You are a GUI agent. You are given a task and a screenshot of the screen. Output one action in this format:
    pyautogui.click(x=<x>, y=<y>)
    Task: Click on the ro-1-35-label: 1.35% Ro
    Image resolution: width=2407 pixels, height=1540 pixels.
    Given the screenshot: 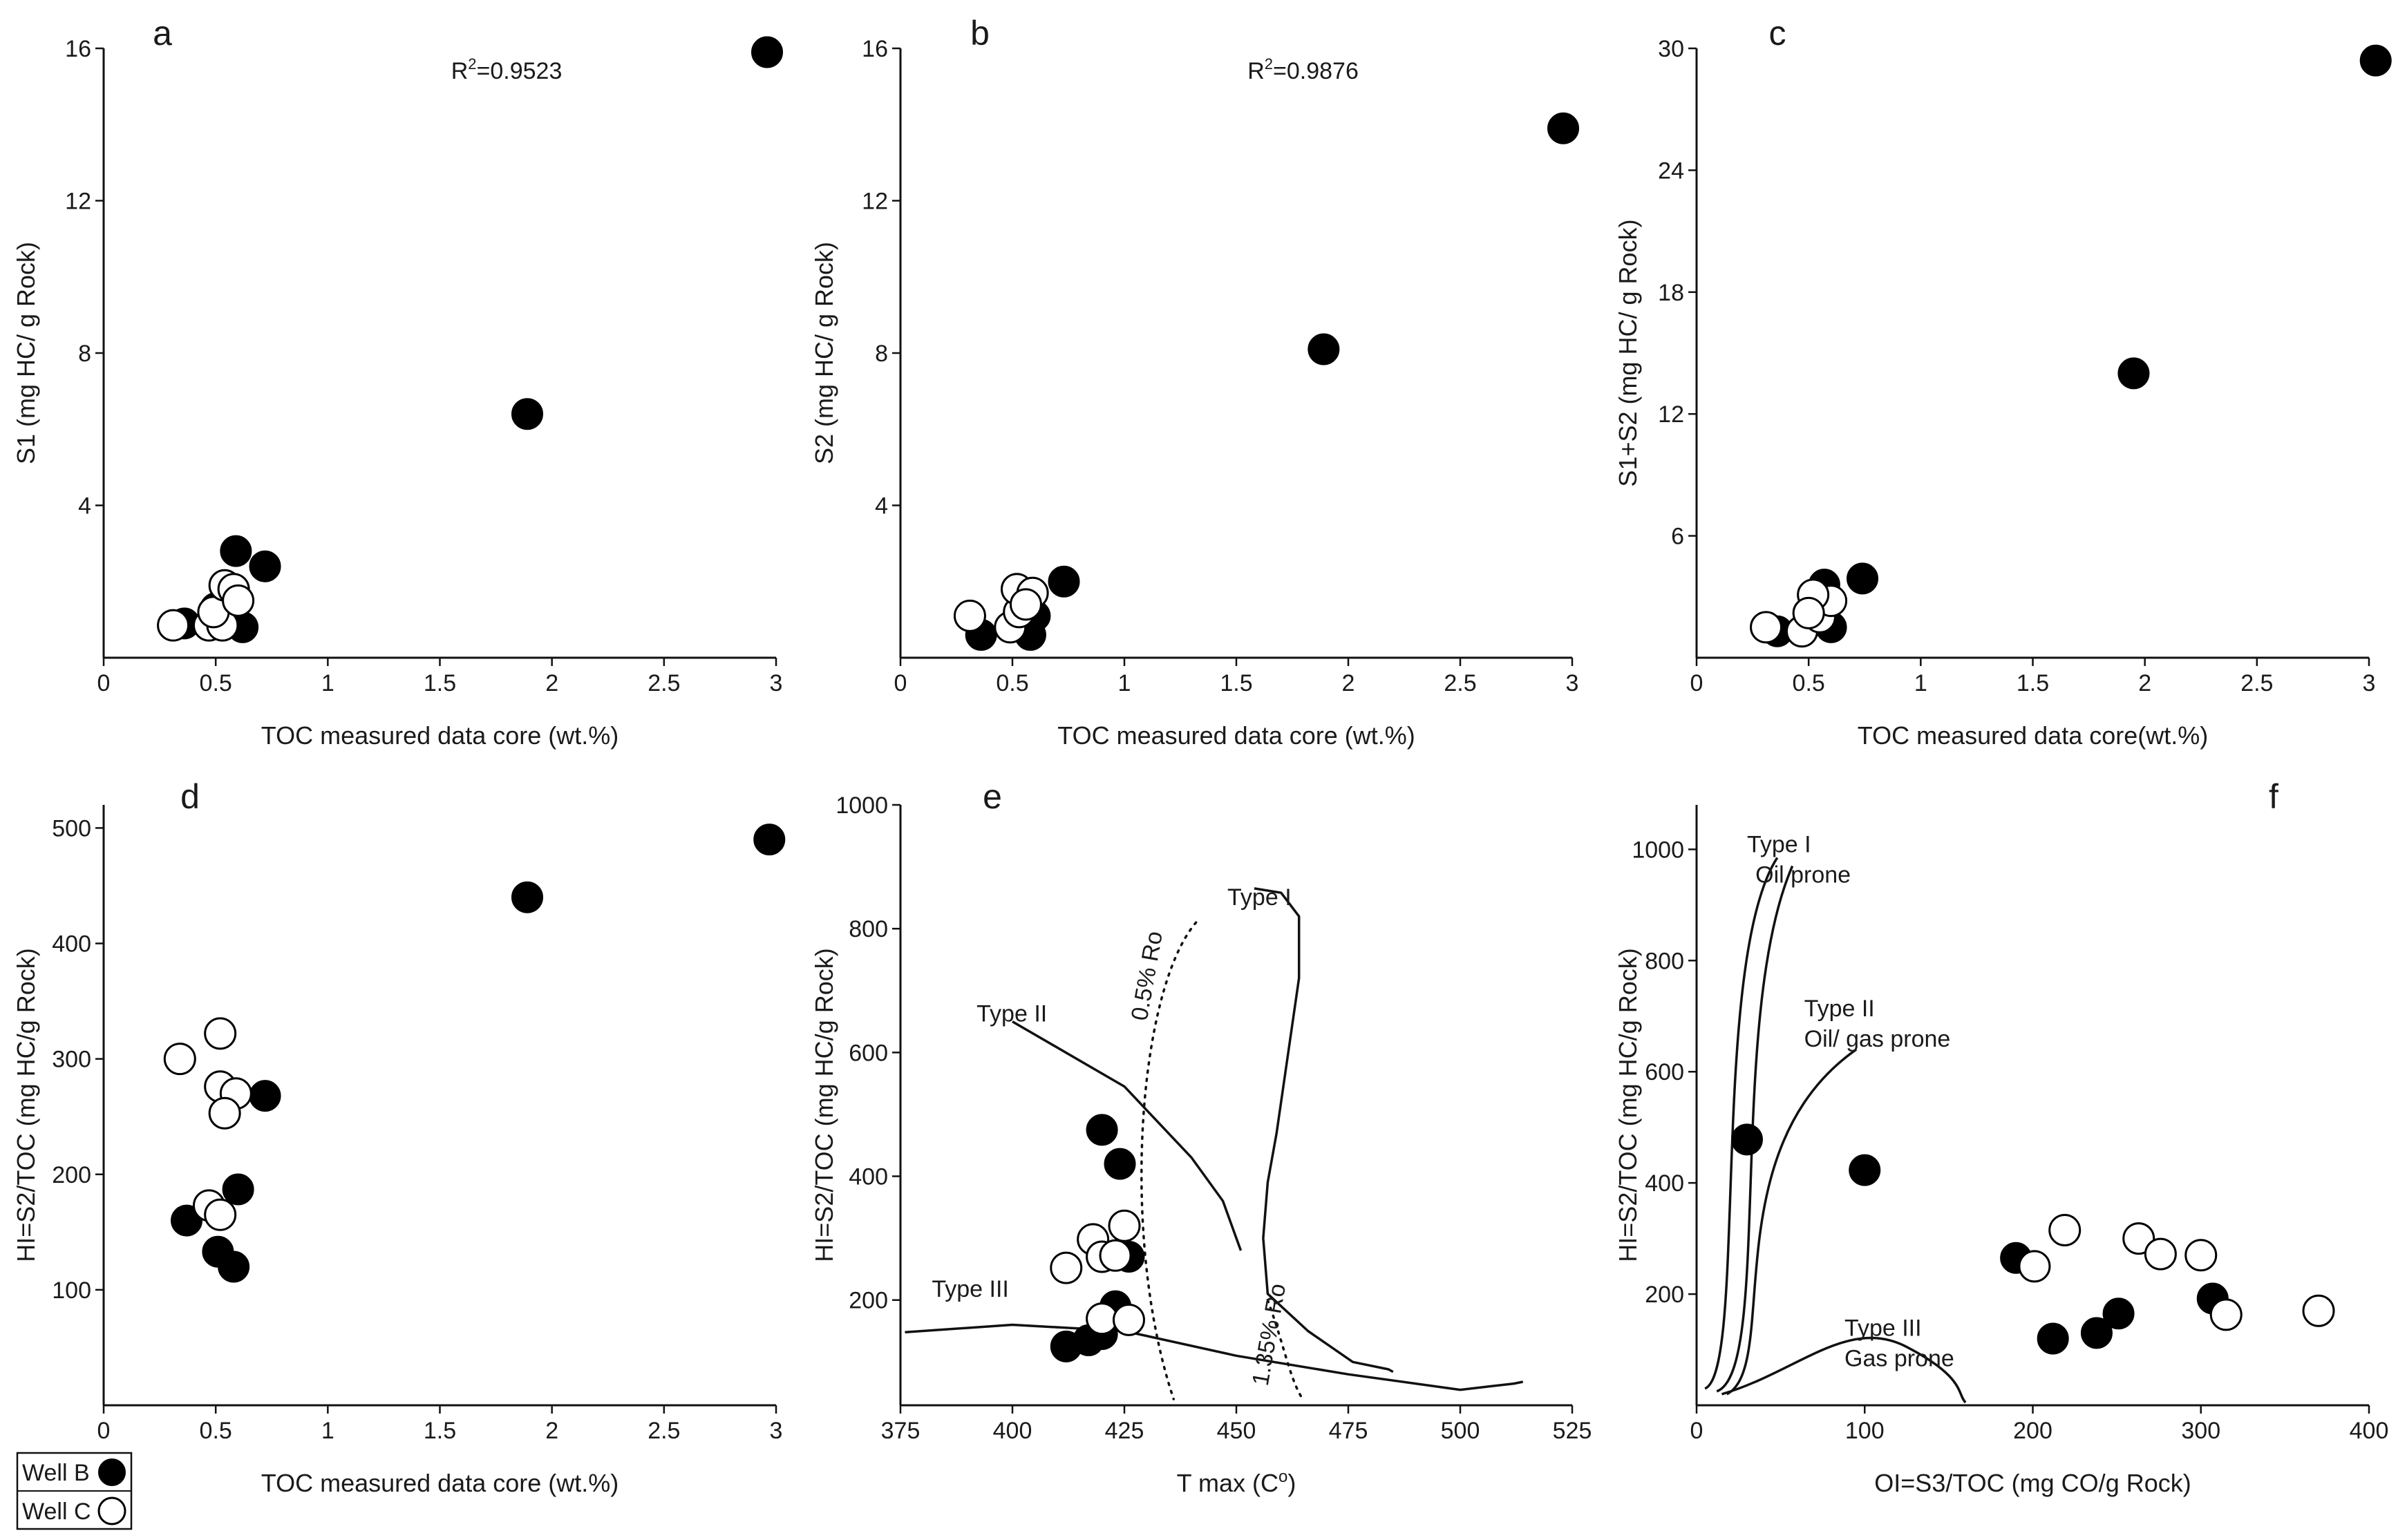 What is the action you would take?
    pyautogui.click(x=1269, y=1335)
    